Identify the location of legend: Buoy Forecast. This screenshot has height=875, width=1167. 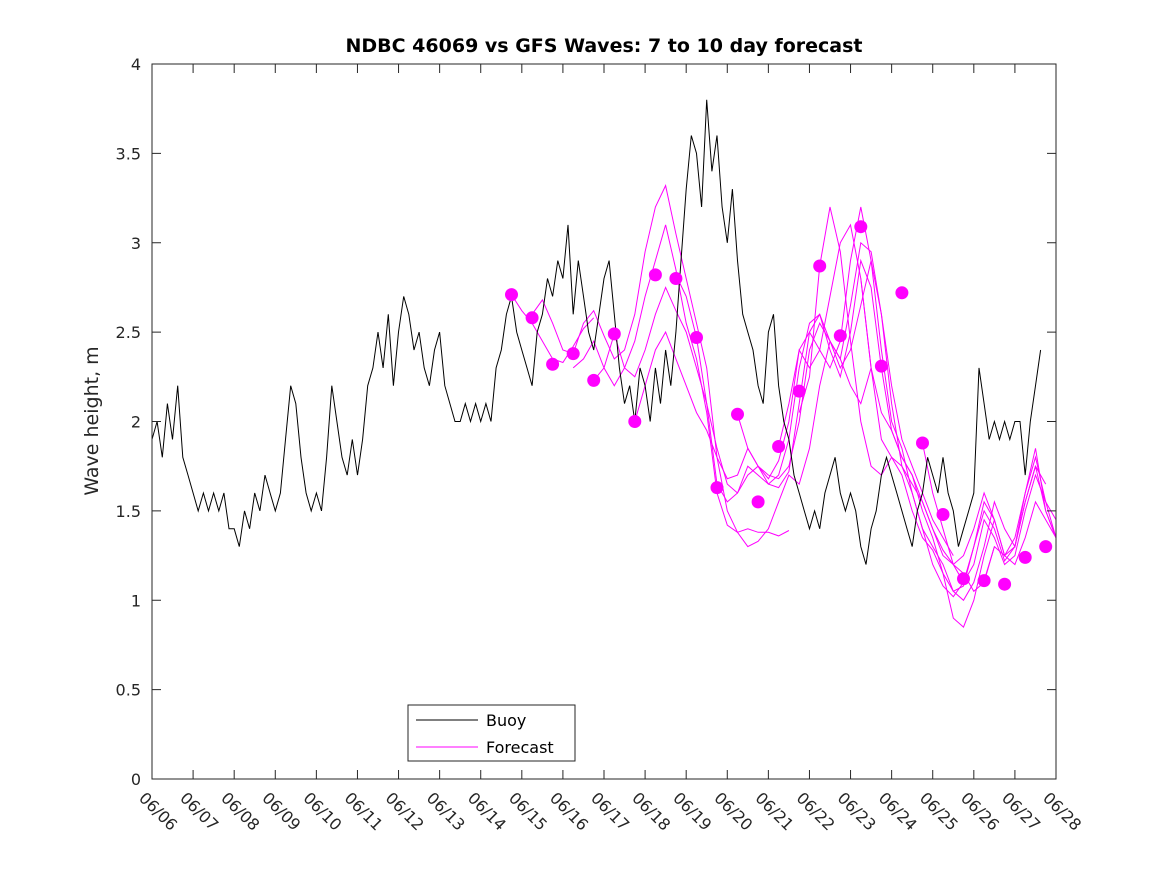
(491, 733).